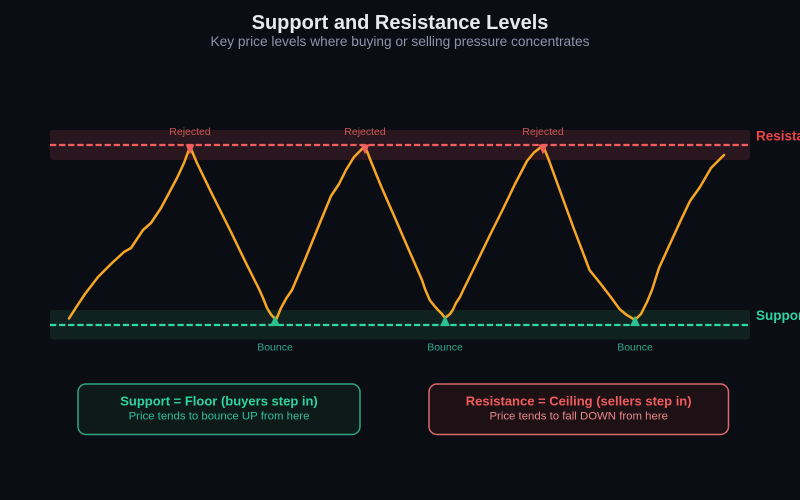  I want to click on svg-text: Resistance, so click(778, 136).